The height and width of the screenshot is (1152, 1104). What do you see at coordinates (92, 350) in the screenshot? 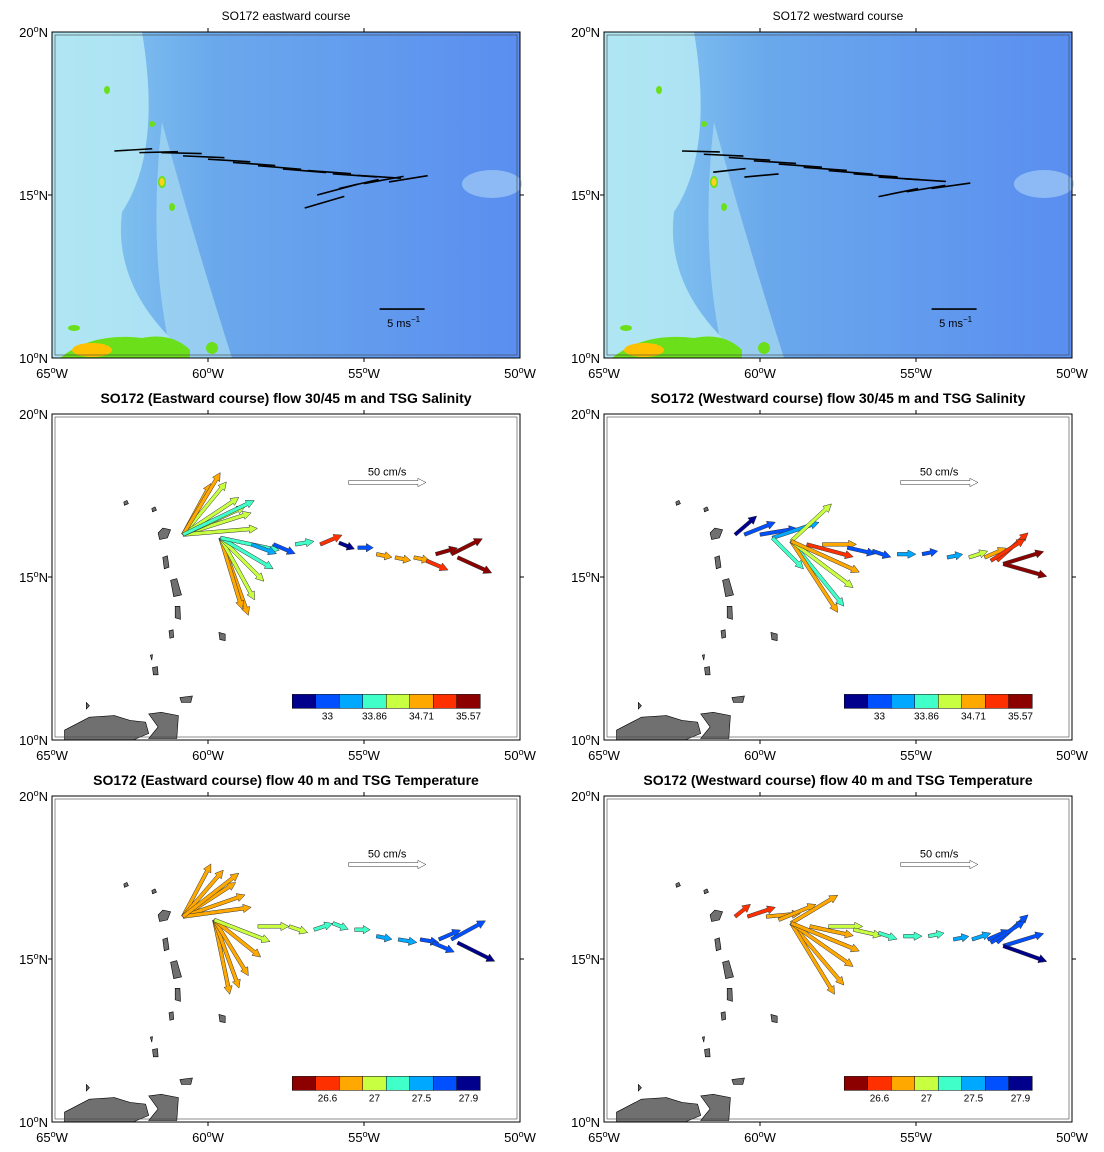
I see `land-highland` at bounding box center [92, 350].